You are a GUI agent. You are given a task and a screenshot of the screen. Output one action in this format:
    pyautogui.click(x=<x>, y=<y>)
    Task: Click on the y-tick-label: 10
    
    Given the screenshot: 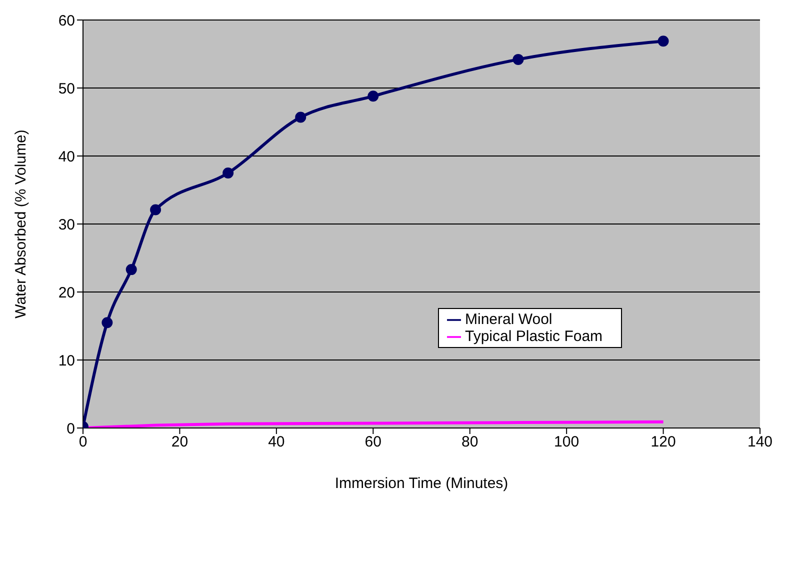 What is the action you would take?
    pyautogui.click(x=66, y=361)
    